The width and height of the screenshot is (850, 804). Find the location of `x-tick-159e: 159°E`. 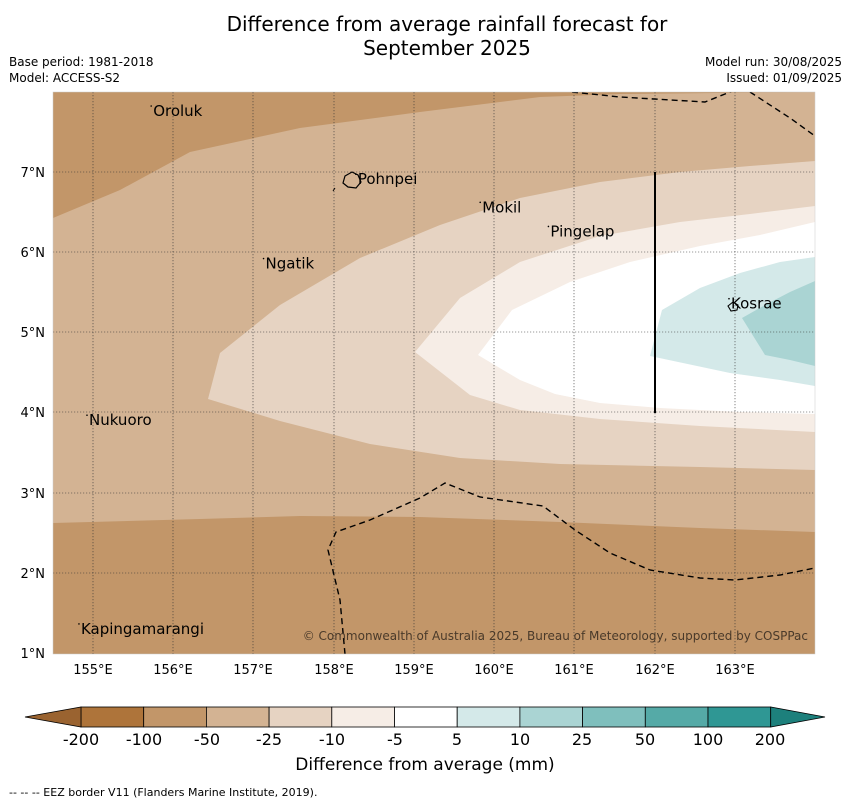

x-tick-159e: 159°E is located at coordinates (414, 670).